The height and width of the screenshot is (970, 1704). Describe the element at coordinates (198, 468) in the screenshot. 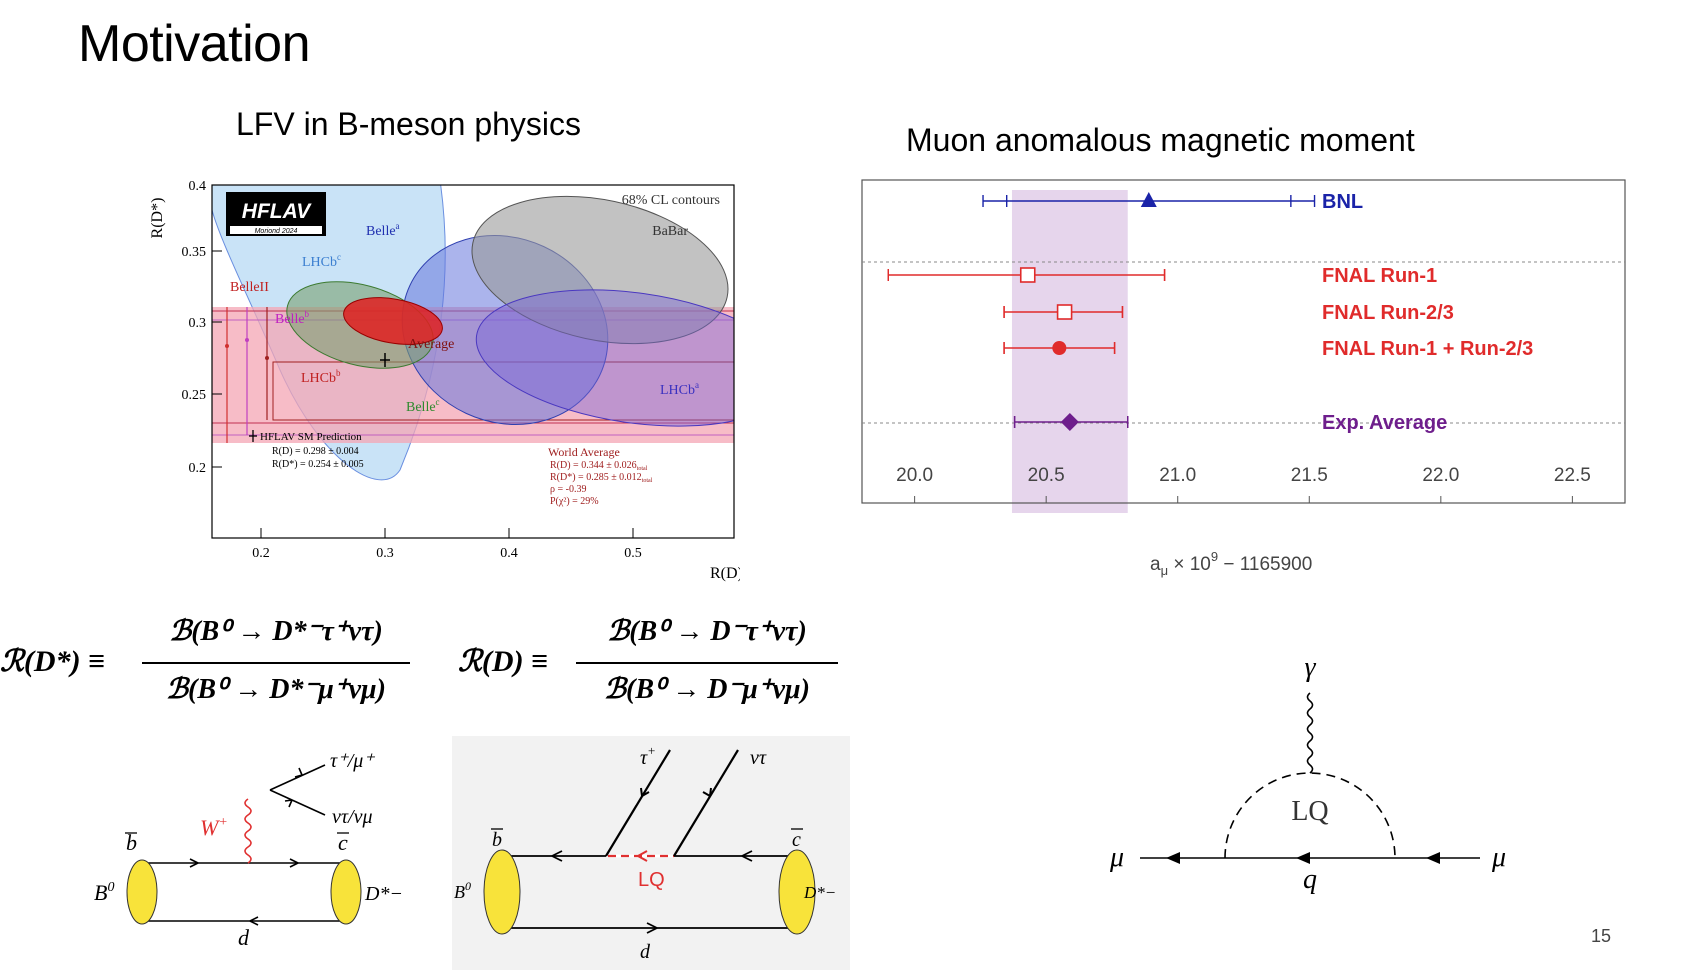

I see `y-tick-0: 0.2` at that location.